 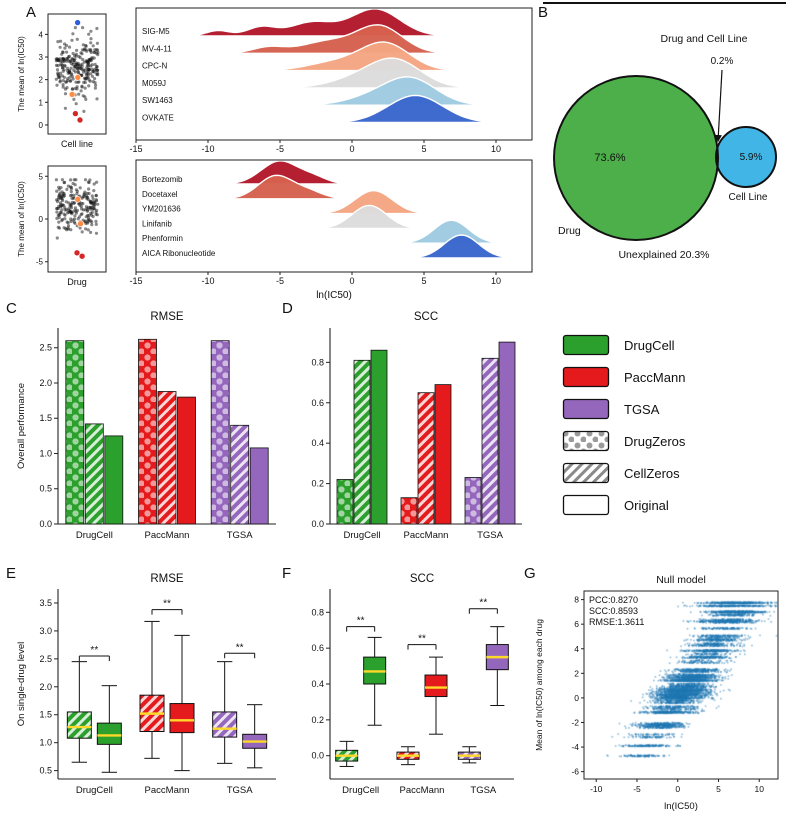 What do you see at coordinates (11, 308) in the screenshot?
I see `panel-label-c: C` at bounding box center [11, 308].